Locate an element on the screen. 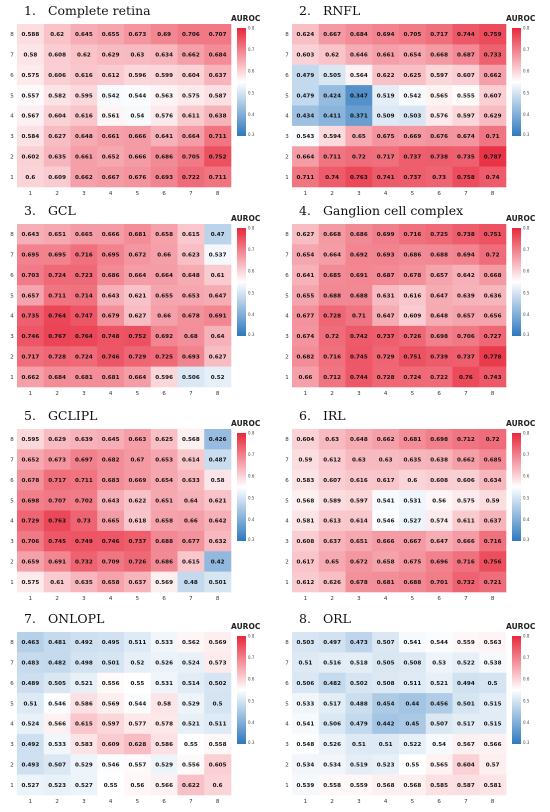 The image size is (550, 812). cell-value-label: 0.624 is located at coordinates (306, 35).